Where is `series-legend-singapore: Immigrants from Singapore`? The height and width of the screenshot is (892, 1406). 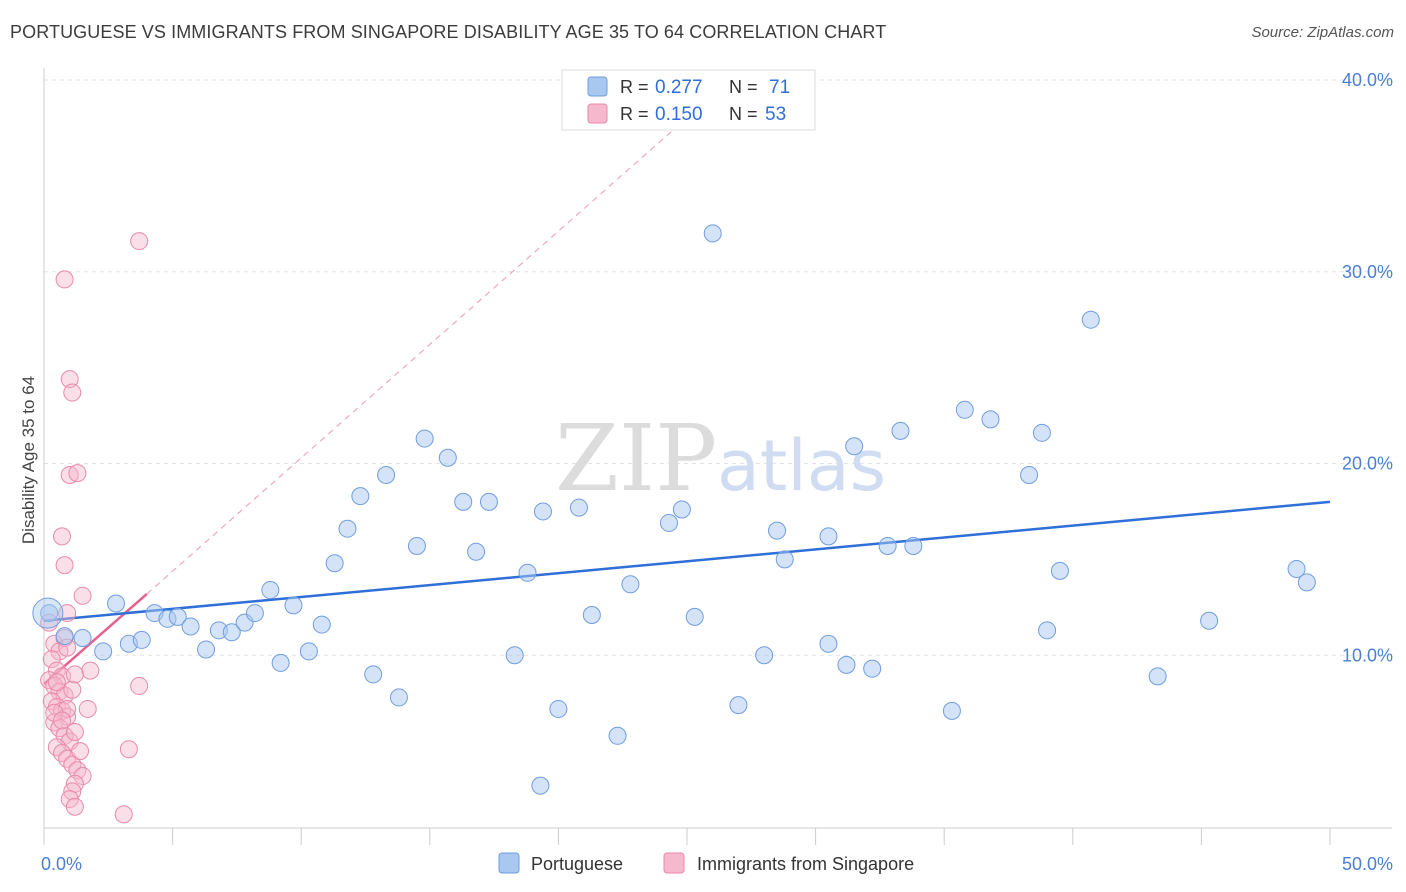 series-legend-singapore: Immigrants from Singapore is located at coordinates (805, 864).